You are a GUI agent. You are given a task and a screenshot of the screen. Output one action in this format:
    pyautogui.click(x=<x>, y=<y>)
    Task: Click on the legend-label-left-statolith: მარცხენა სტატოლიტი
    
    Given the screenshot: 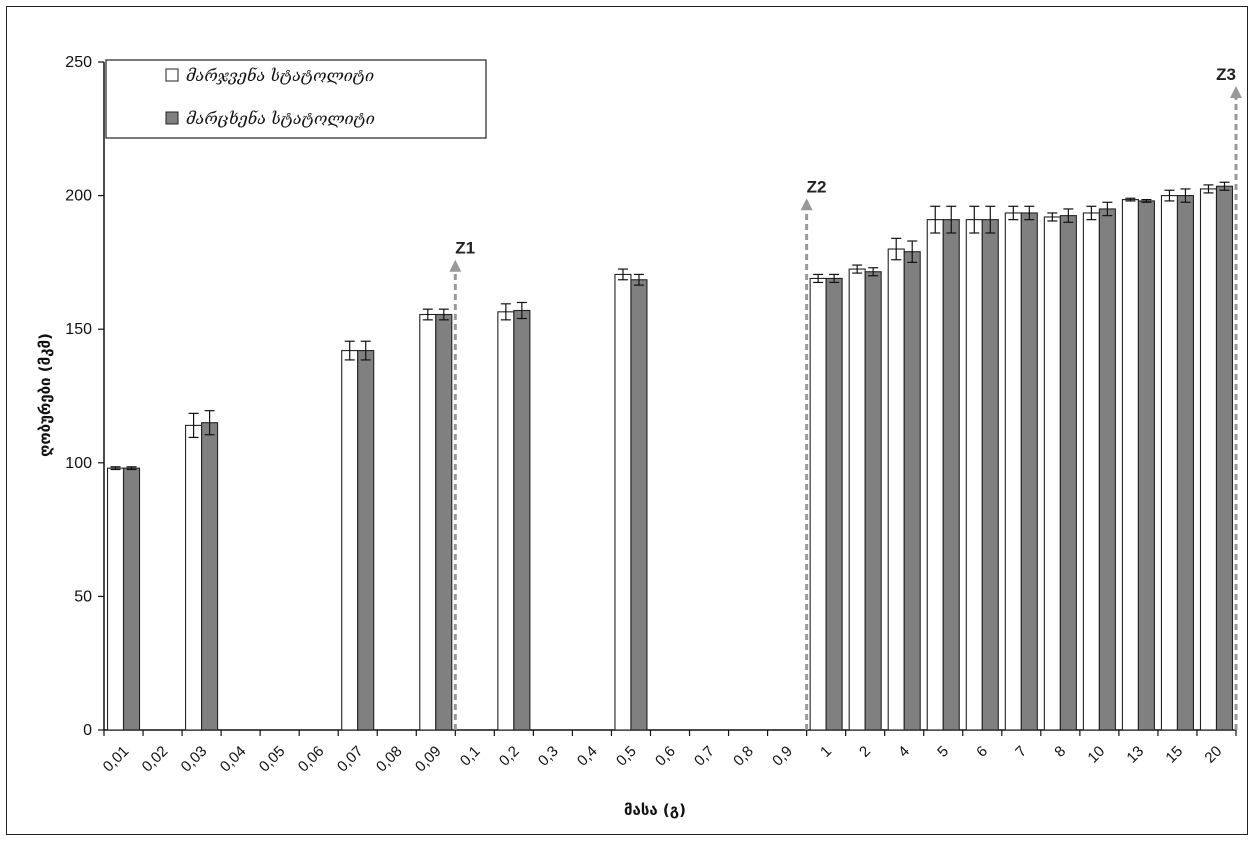 What is the action you would take?
    pyautogui.click(x=280, y=118)
    